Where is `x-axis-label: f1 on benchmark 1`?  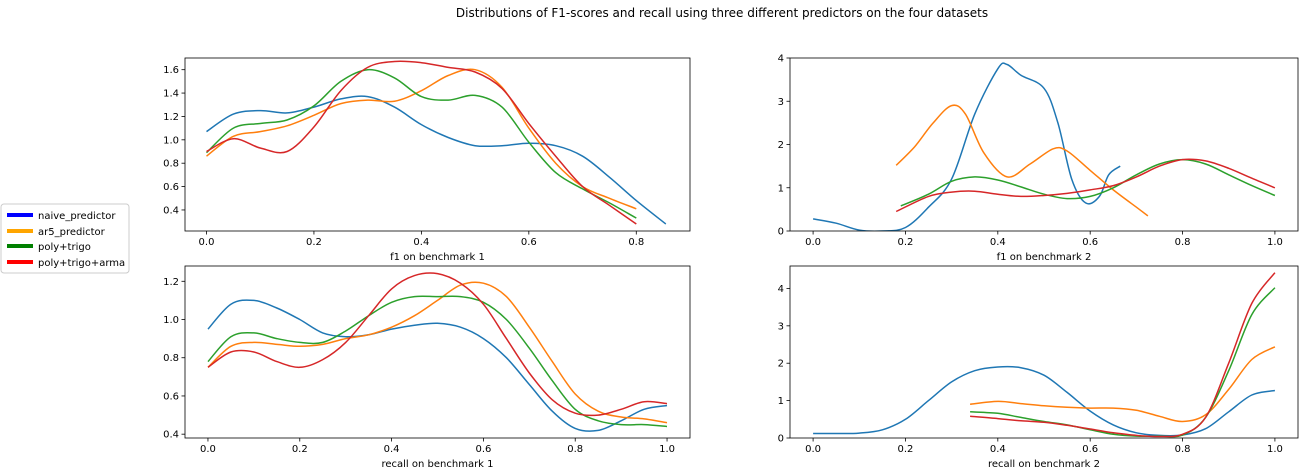
x-axis-label: f1 on benchmark 1 is located at coordinates (437, 257).